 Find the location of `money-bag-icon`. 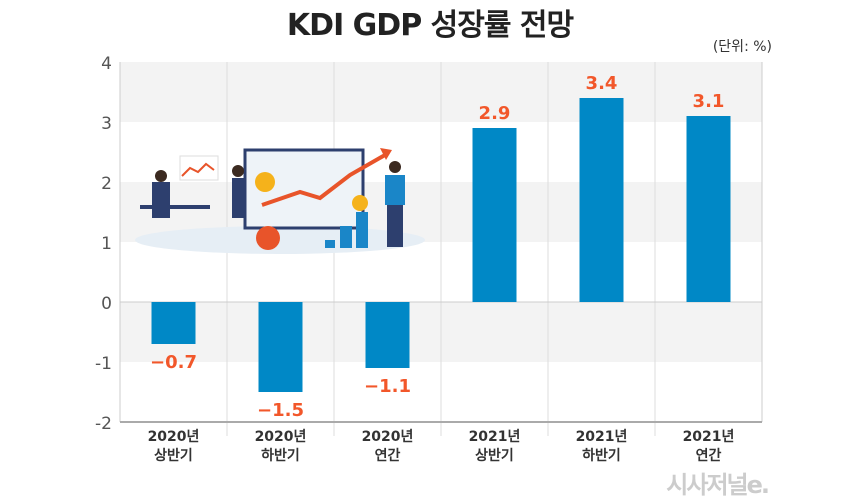

money-bag-icon is located at coordinates (268, 238).